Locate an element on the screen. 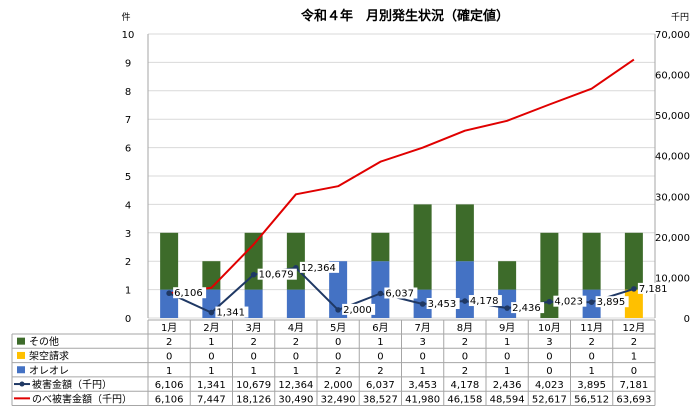 This screenshot has height=420, width=700. table-cell: 38,527 is located at coordinates (380, 399).